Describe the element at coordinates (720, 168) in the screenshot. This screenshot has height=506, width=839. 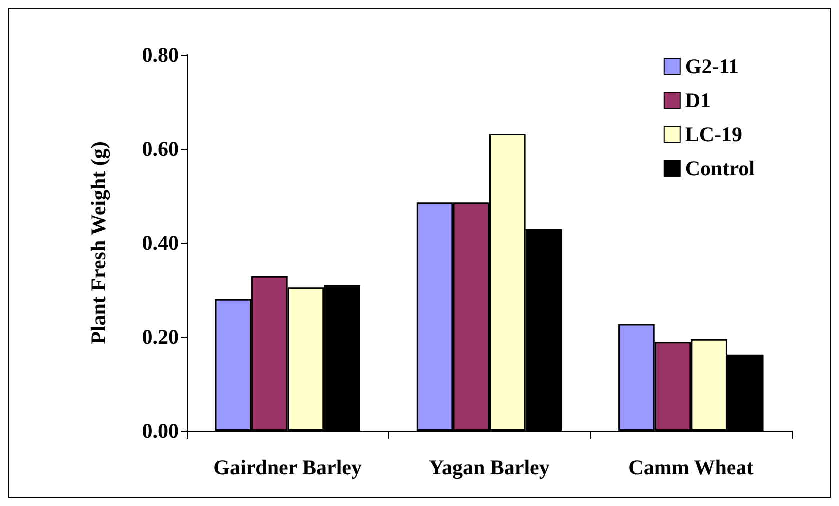
I see `legend-label: Control` at that location.